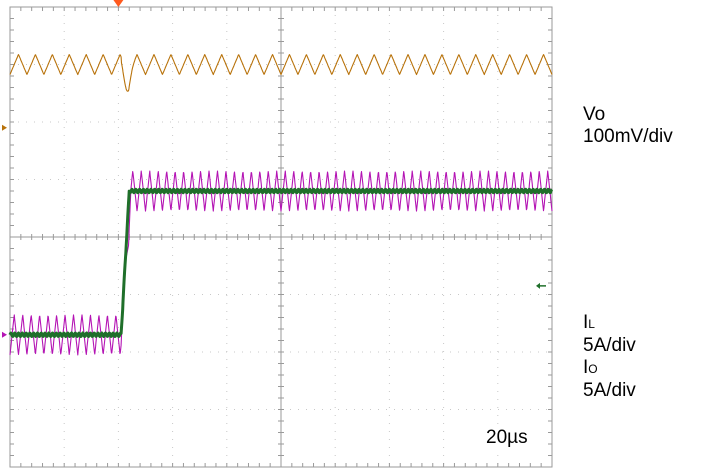  I want to click on il-name: IL, so click(589, 322).